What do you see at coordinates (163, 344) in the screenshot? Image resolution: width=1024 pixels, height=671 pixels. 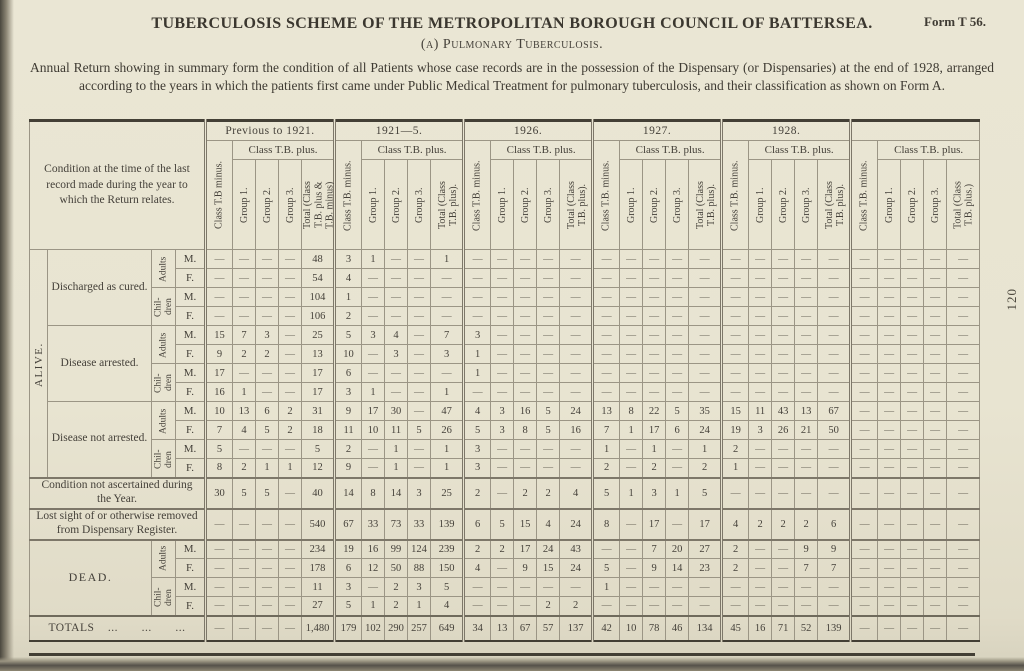 I see `age-group-label: Adults` at bounding box center [163, 344].